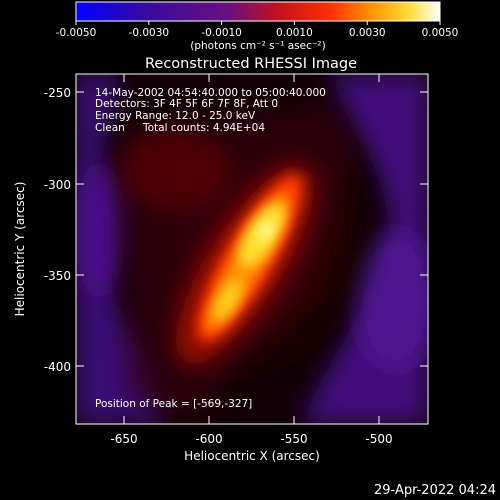  Describe the element at coordinates (57, 276) in the screenshot. I see `y-tick-label-2: -350` at that location.